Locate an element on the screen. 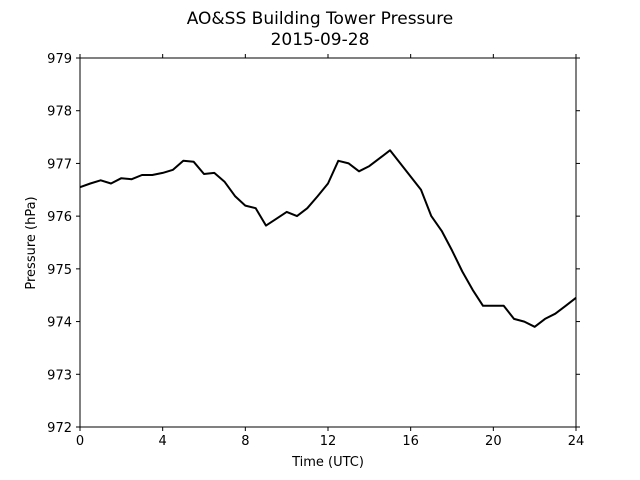 The width and height of the screenshot is (640, 480). x-tick-label-16: 16 is located at coordinates (410, 441).